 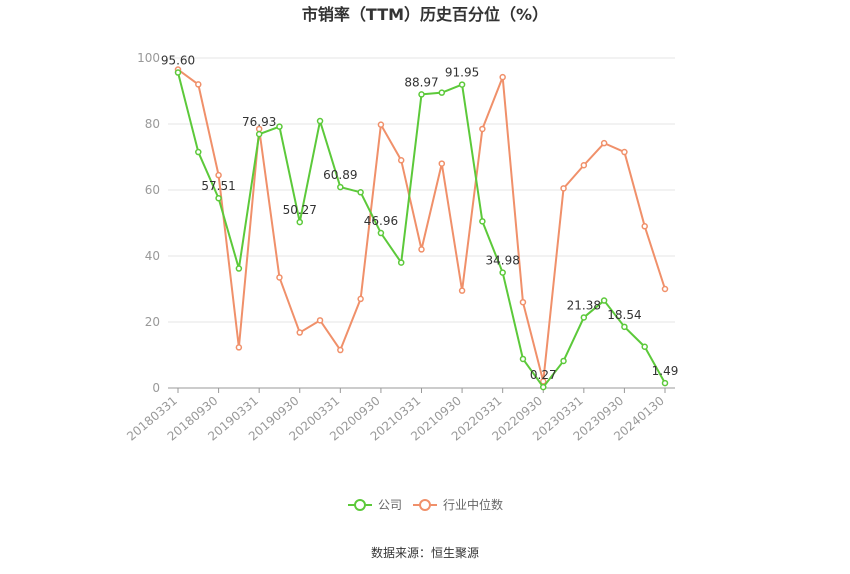 I want to click on y-axis: 0 20 40 60 80 100, so click(x=148, y=223).